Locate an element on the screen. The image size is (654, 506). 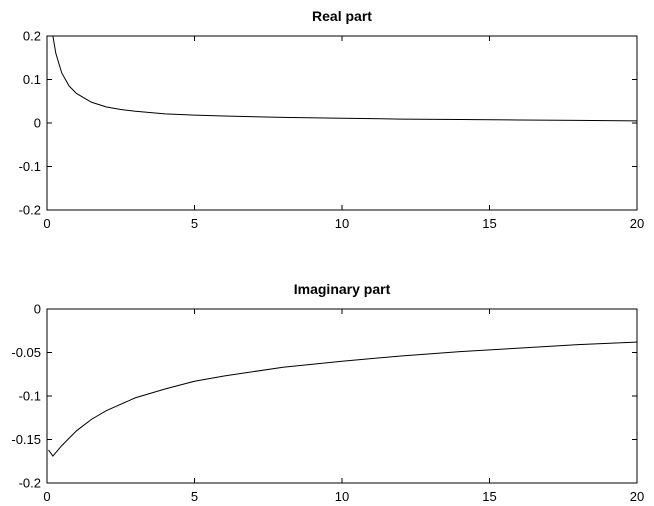
y-tick-label: -0.15 is located at coordinates (26, 439).